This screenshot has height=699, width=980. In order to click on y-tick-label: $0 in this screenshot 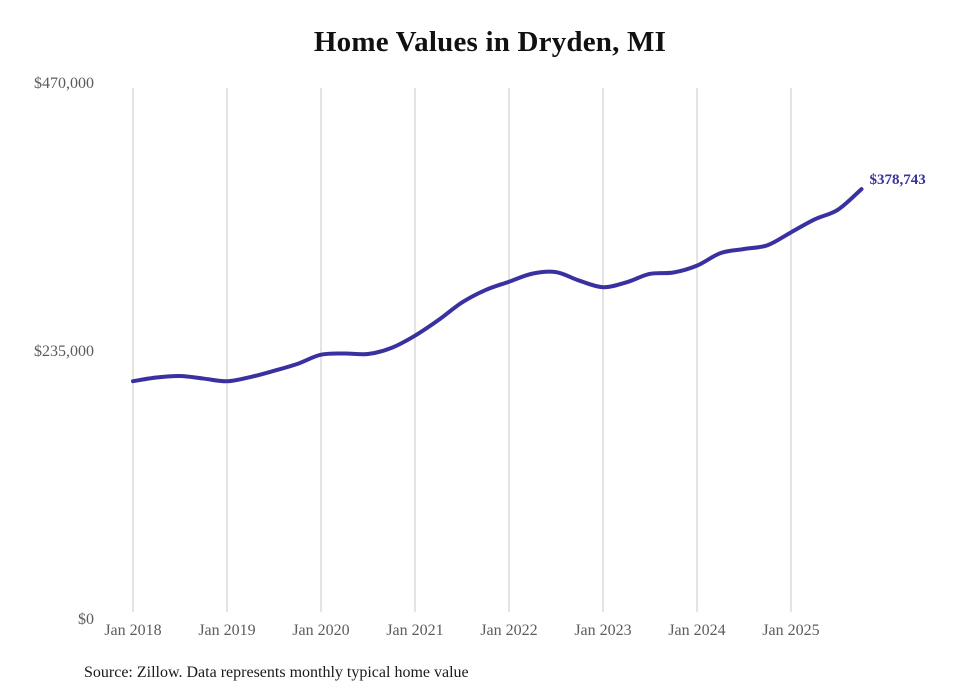, I will do `click(86, 619)`.